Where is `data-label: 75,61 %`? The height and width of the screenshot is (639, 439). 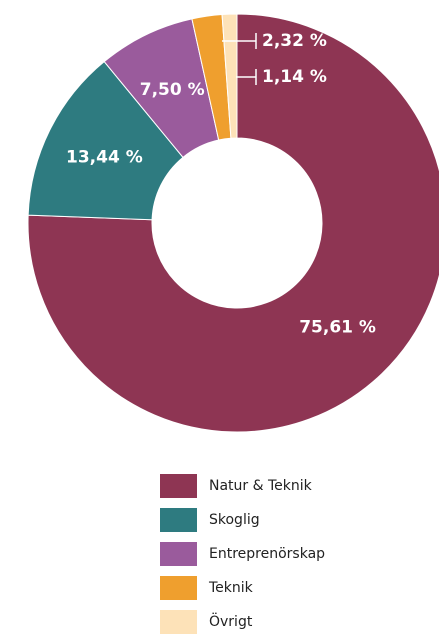
data-label: 75,61 % is located at coordinates (337, 327).